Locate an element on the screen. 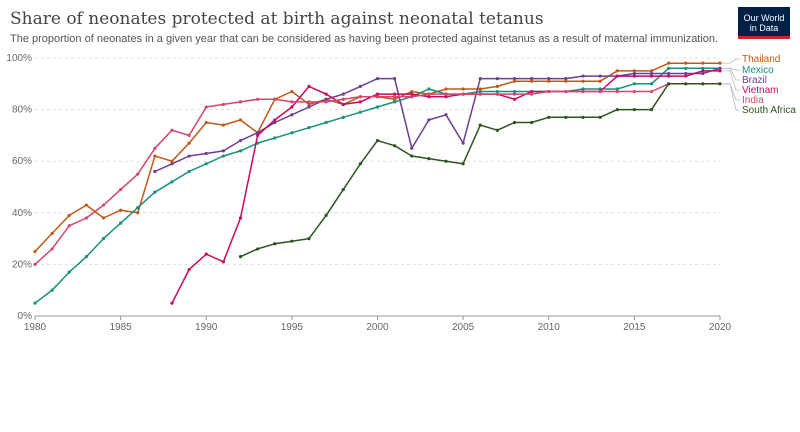  legend-connector-vietnam is located at coordinates (731, 80).